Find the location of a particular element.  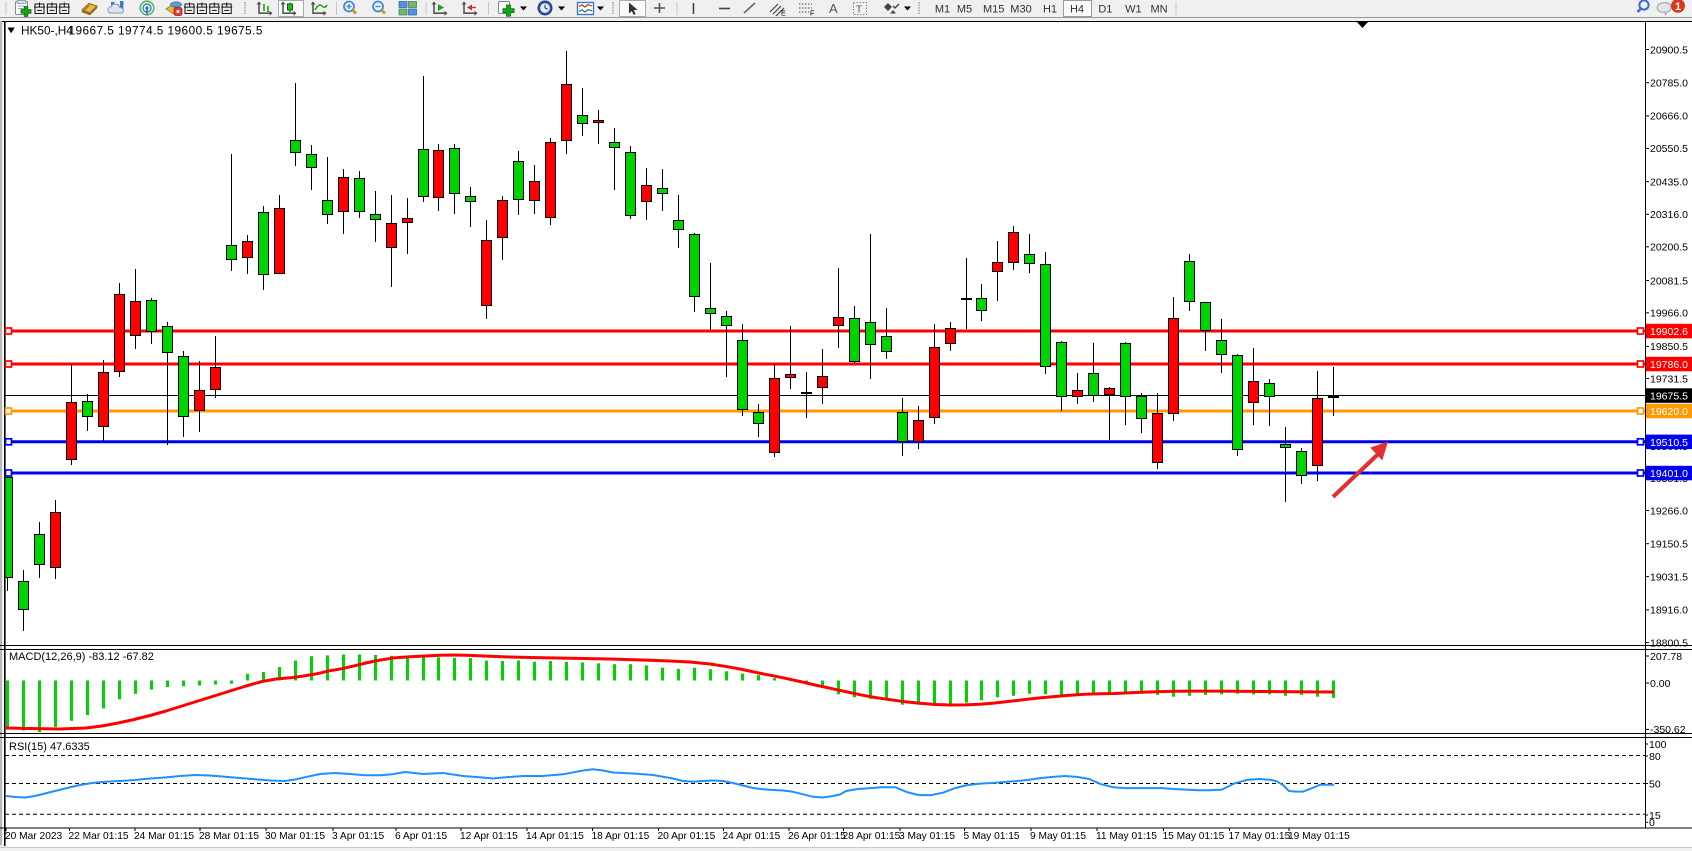

svg-text: 5 May 01:15 is located at coordinates (992, 836).